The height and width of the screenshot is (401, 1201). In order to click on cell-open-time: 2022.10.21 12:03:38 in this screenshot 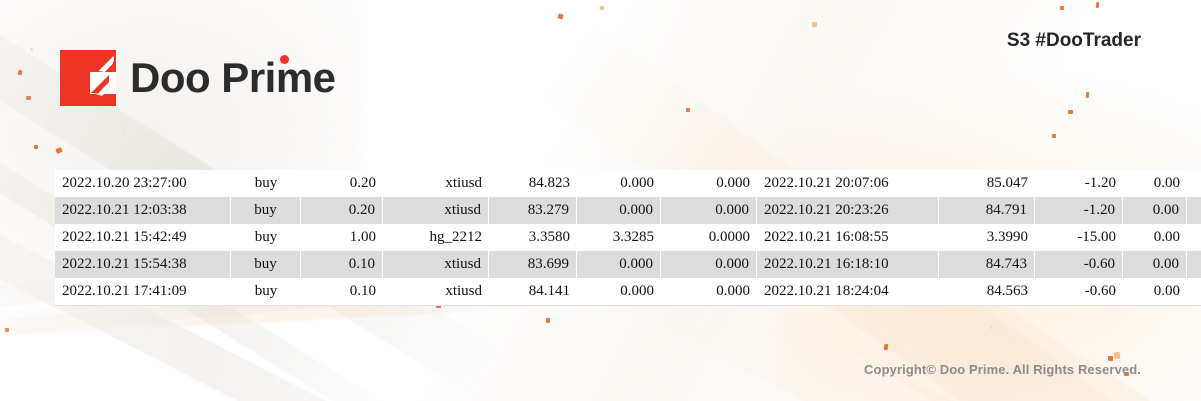, I will do `click(143, 210)`.